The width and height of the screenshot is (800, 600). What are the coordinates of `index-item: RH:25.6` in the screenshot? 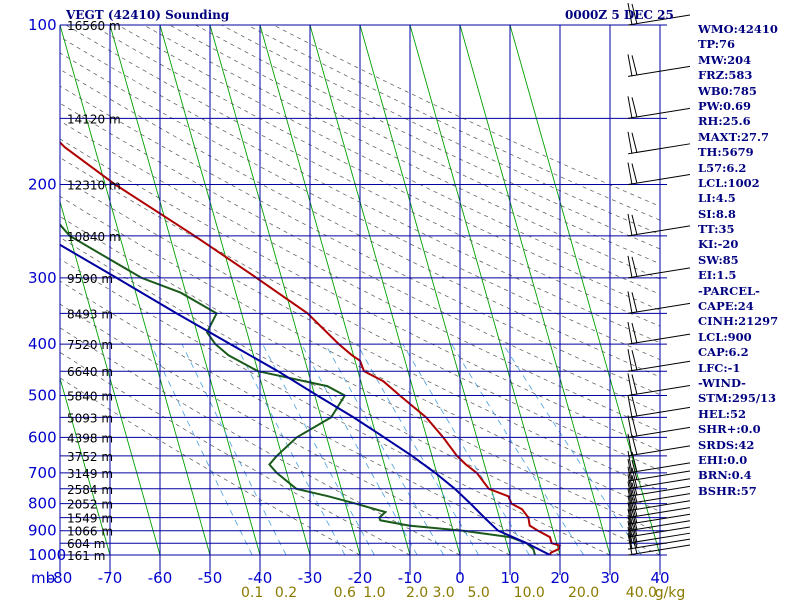 It's located at (724, 121).